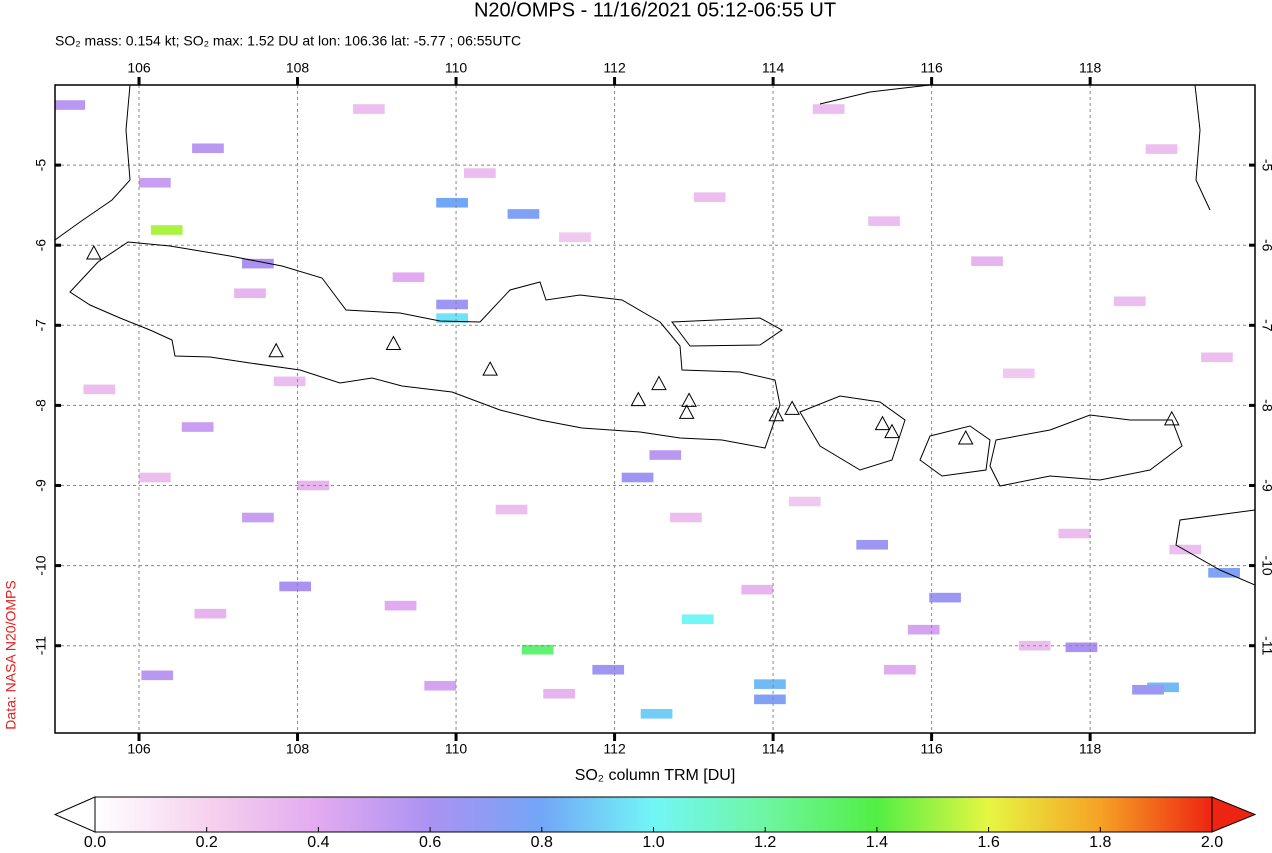  What do you see at coordinates (1086, 450) in the screenshot?
I see `sumbawa-coast` at bounding box center [1086, 450].